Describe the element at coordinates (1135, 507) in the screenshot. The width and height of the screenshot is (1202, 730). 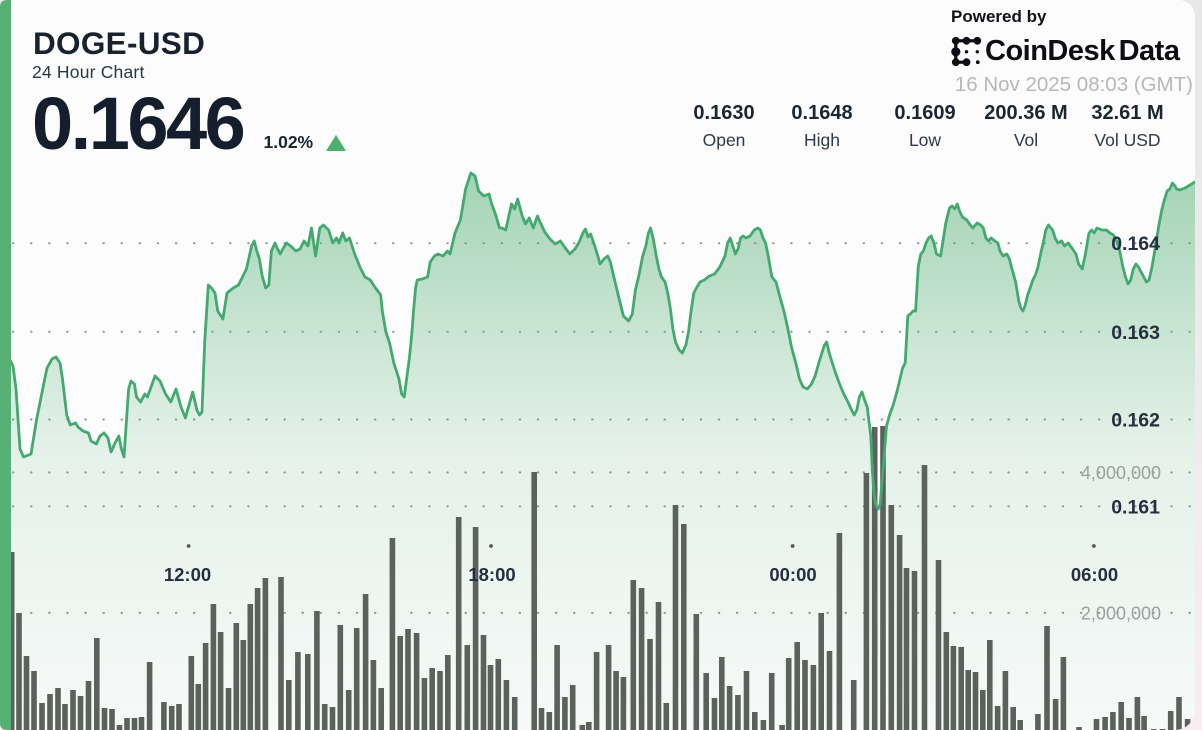
I see `svg-text: 0.161` at that location.